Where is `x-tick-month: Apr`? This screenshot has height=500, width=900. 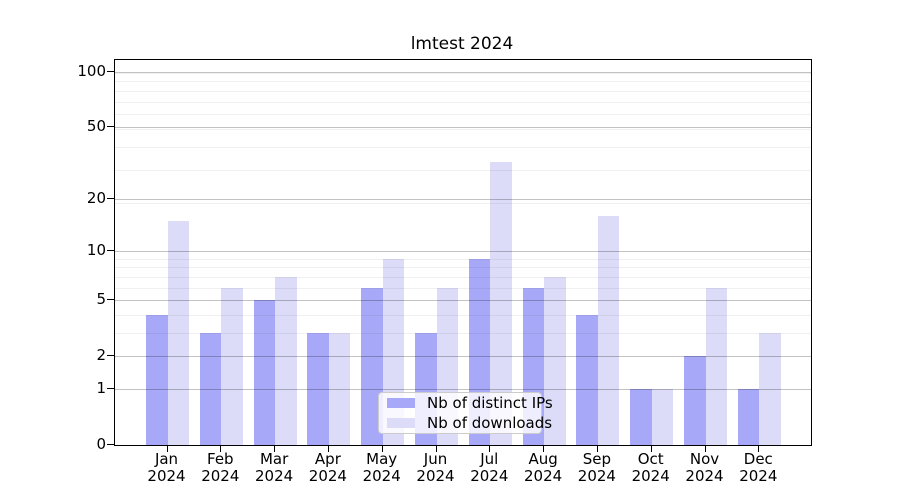 x-tick-month: Apr is located at coordinates (327, 459).